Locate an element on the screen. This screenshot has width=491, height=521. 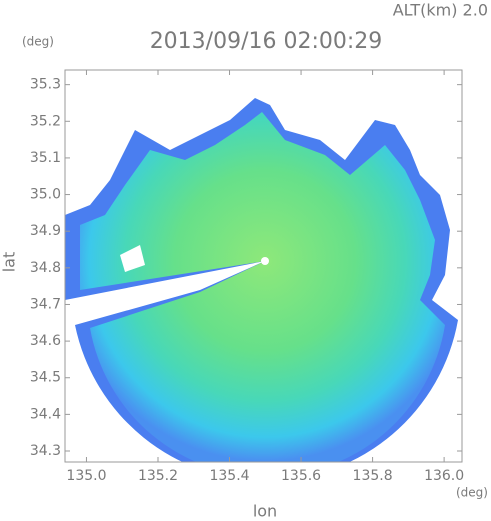
y-tick-label: 35.0 is located at coordinates (45, 195).